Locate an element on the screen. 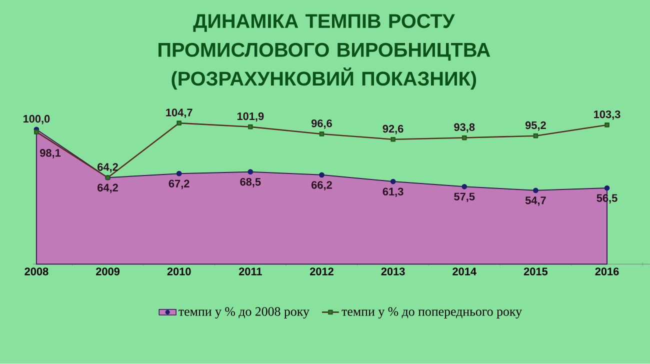 This screenshot has width=650, height=364. legend-label: темпи у % до 2008 року is located at coordinates (244, 313).